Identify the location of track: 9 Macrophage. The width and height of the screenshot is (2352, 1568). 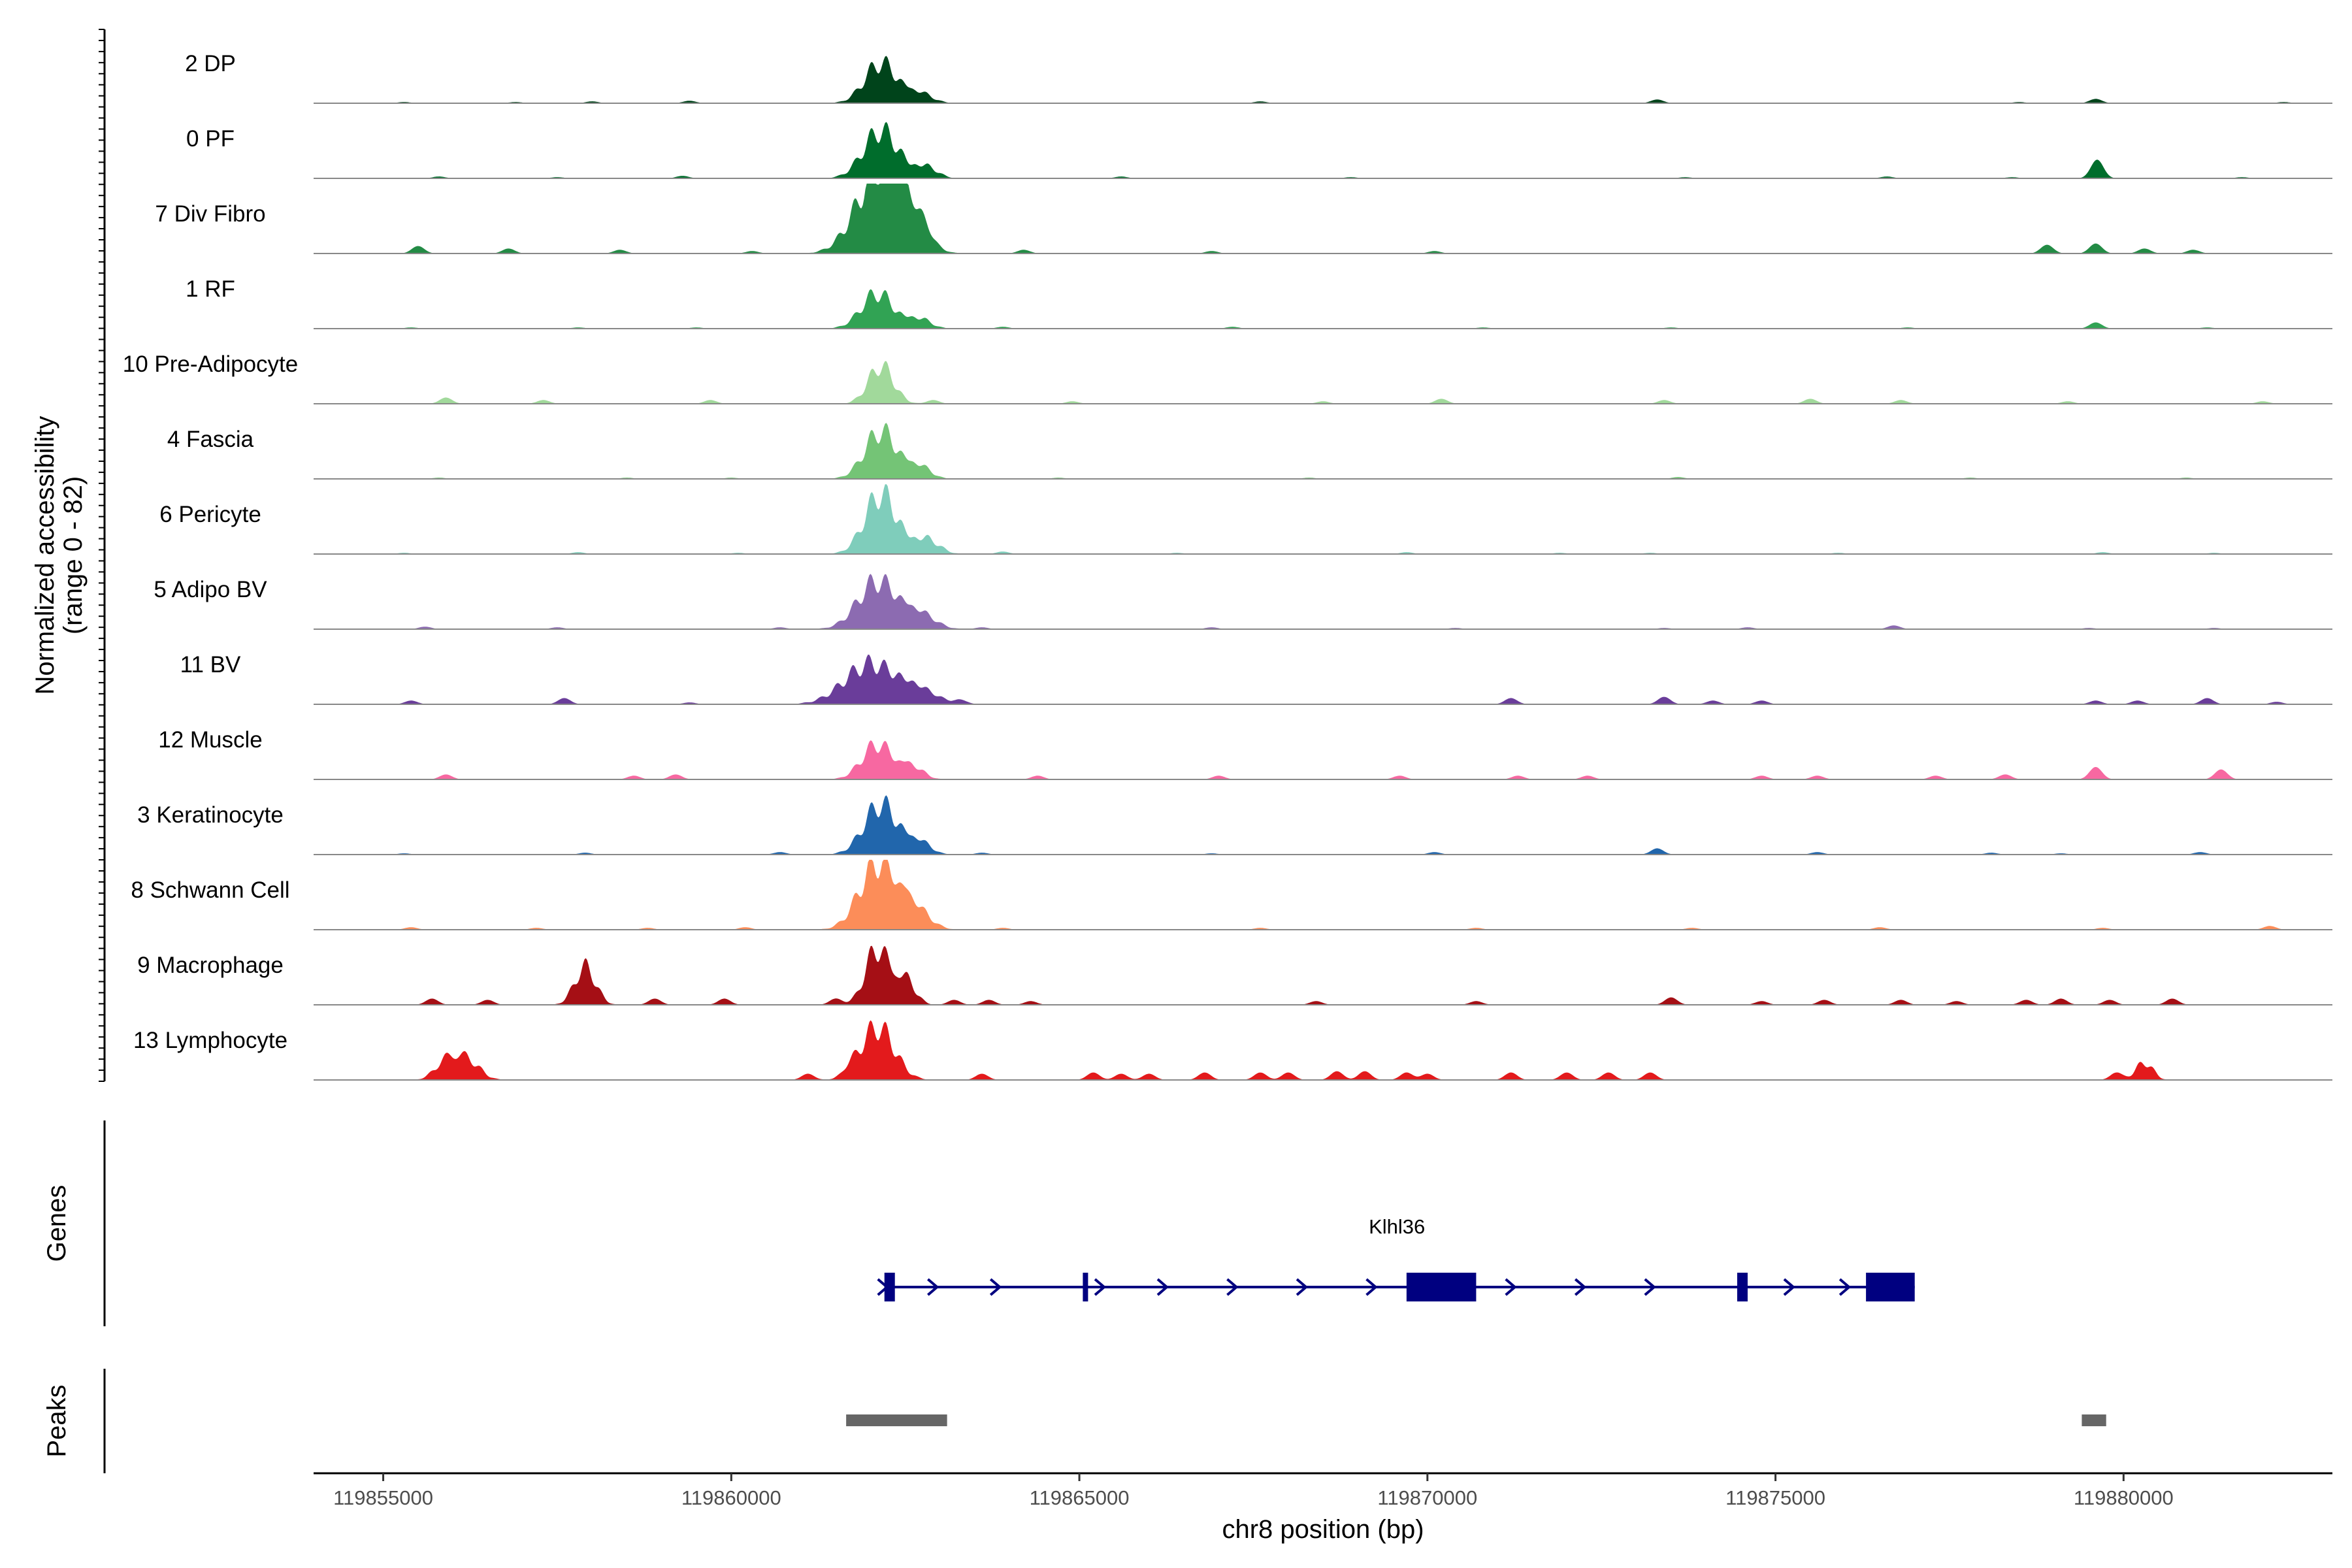
(1234, 975).